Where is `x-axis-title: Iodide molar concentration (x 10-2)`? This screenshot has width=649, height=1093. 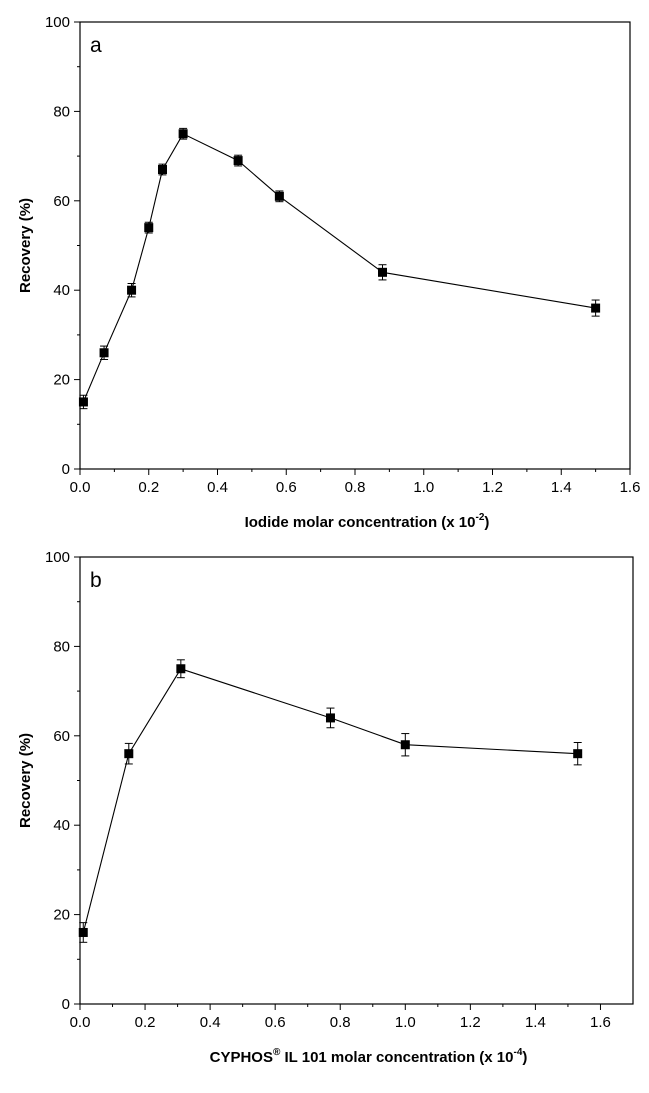 x-axis-title: Iodide molar concentration (x 10-2) is located at coordinates (367, 521).